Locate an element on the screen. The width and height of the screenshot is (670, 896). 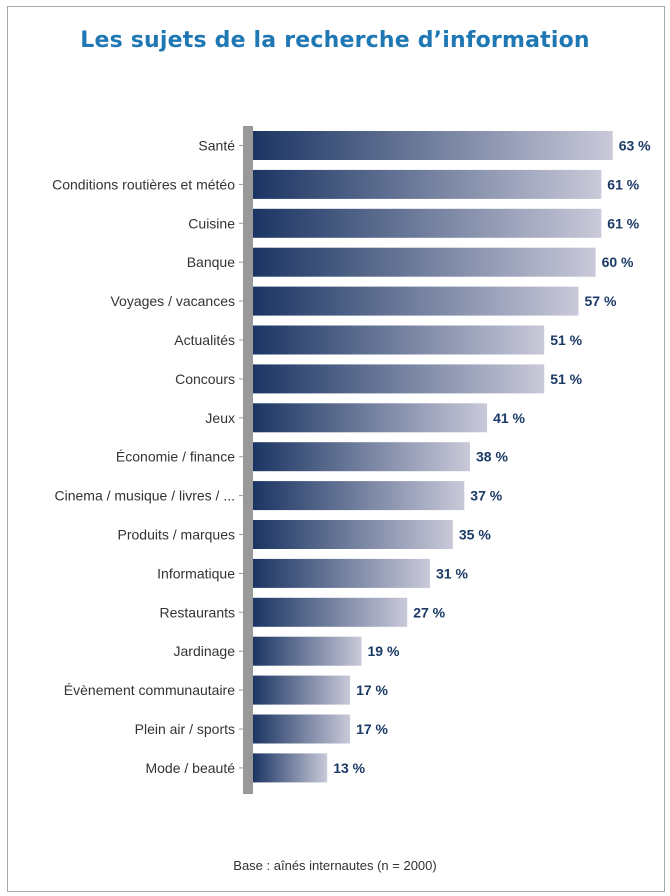
category-label: Produits / marques is located at coordinates (177, 535).